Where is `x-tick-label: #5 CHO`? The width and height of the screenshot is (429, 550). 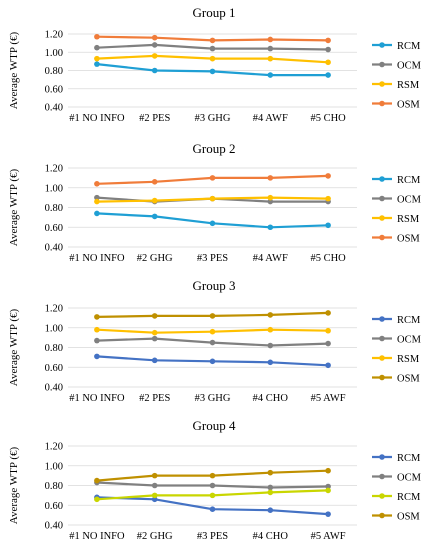
x-tick-label: #5 CHO is located at coordinates (328, 258).